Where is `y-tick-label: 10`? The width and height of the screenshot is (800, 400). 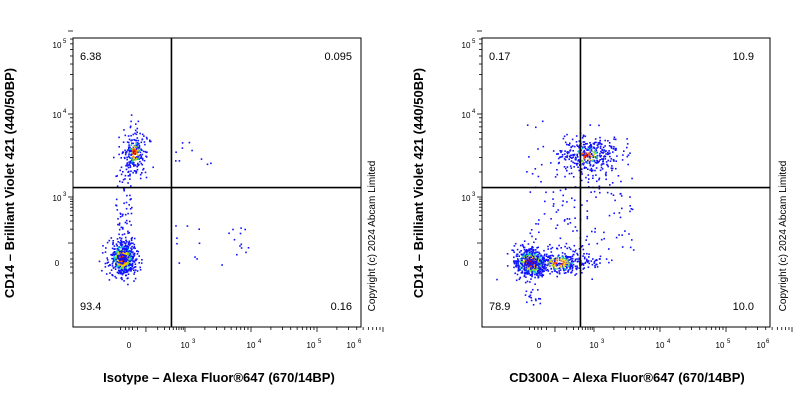
y-tick-label: 10 is located at coordinates (57, 45).